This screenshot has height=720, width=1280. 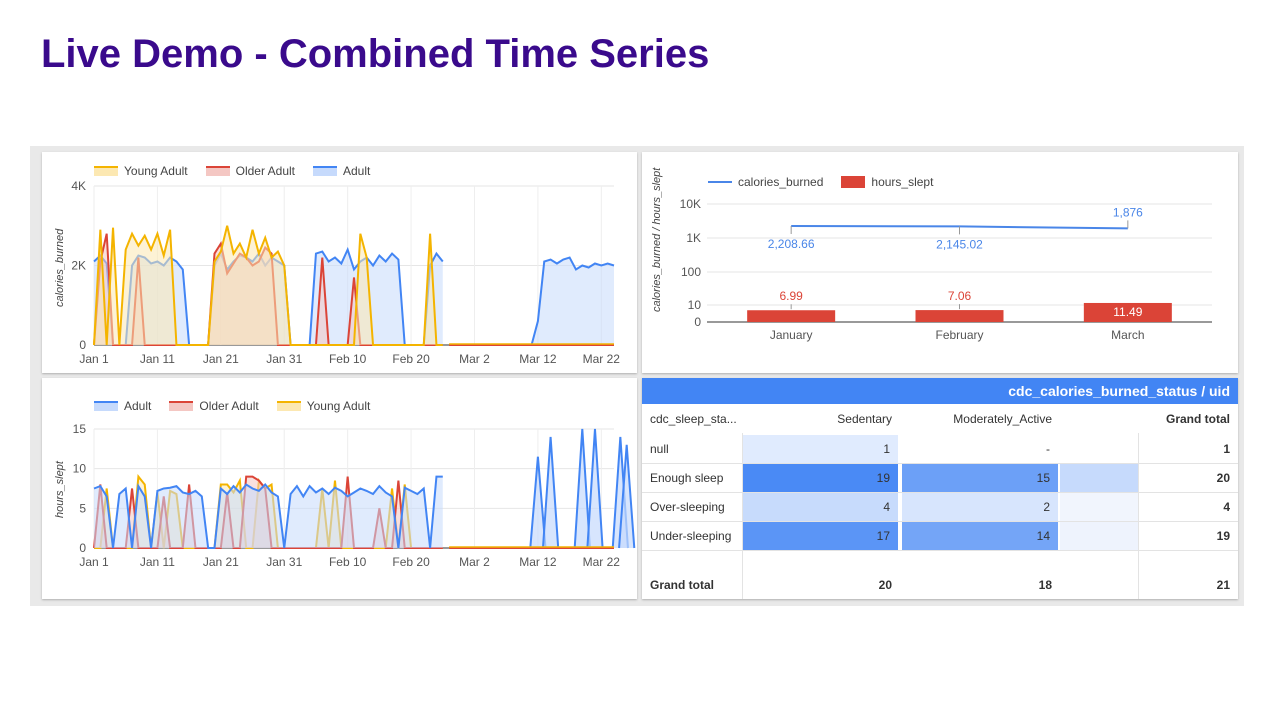 What do you see at coordinates (1002, 419) in the screenshot?
I see `column-header-moderately-active: Moderately_Active` at bounding box center [1002, 419].